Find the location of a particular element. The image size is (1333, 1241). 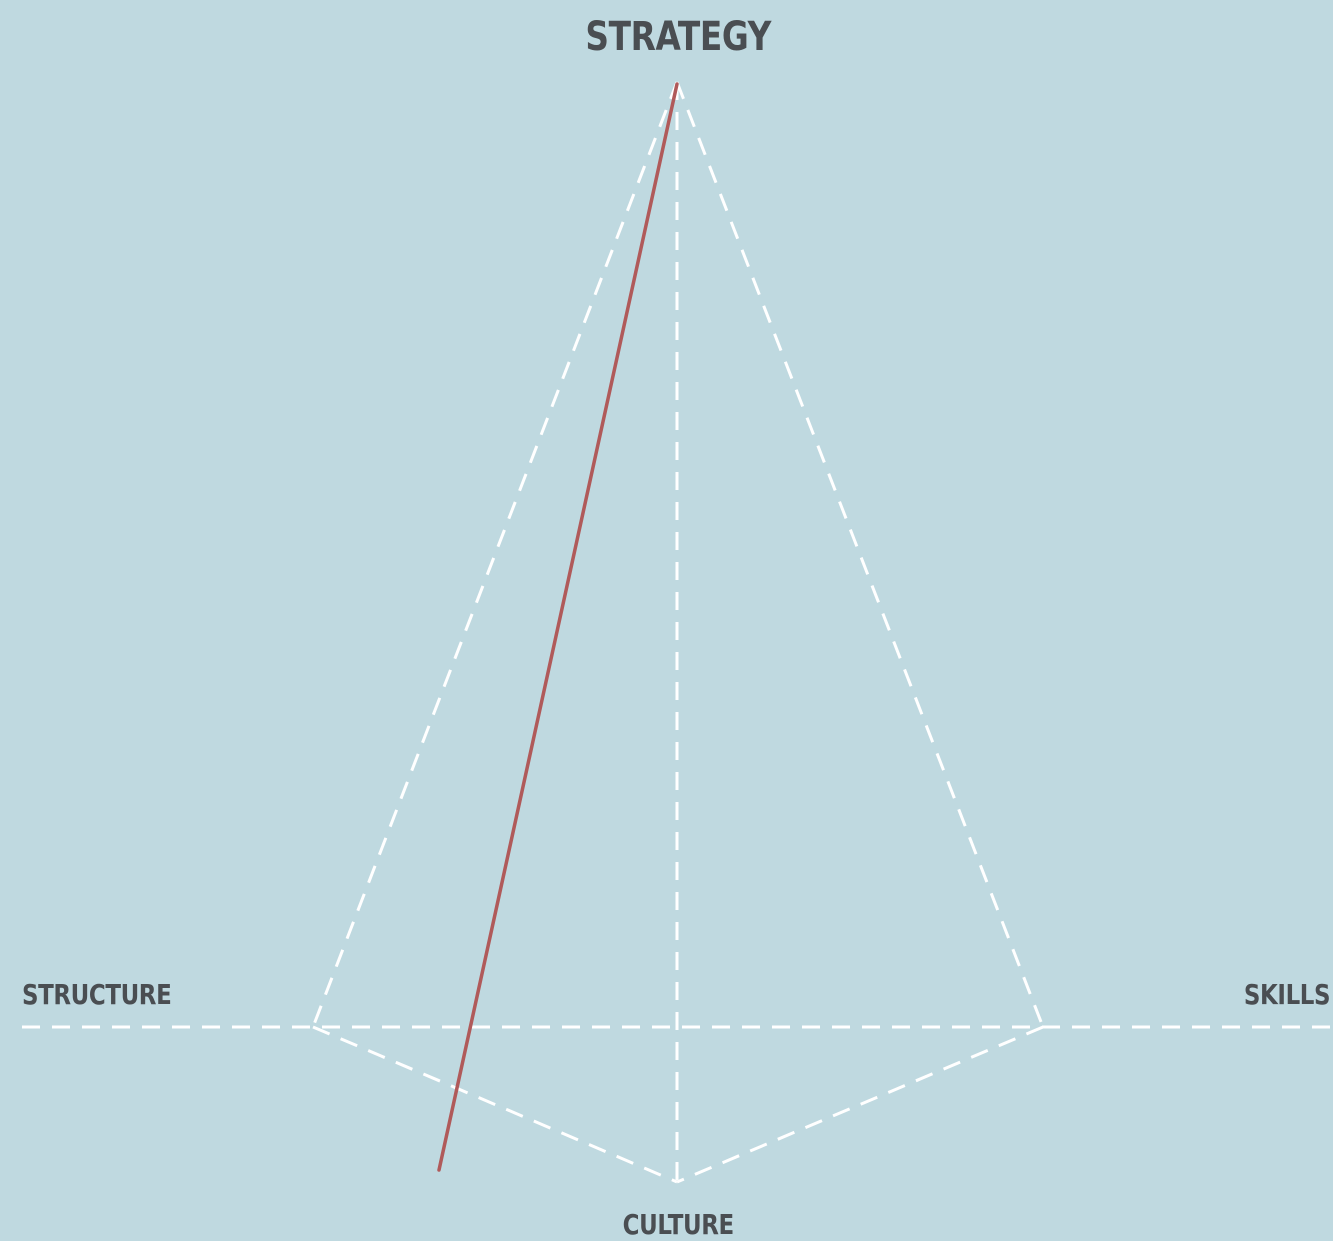

strategy-label: STRATEGY is located at coordinates (678, 37).